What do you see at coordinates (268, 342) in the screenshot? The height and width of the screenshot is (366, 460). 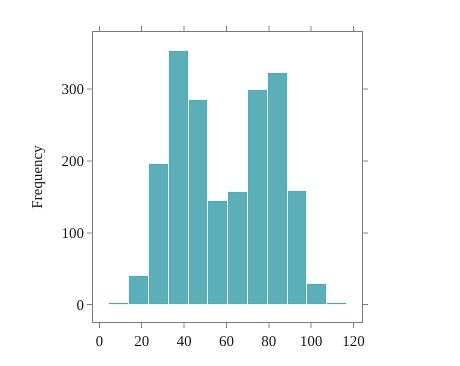 I see `x-tick-label: 80` at bounding box center [268, 342].